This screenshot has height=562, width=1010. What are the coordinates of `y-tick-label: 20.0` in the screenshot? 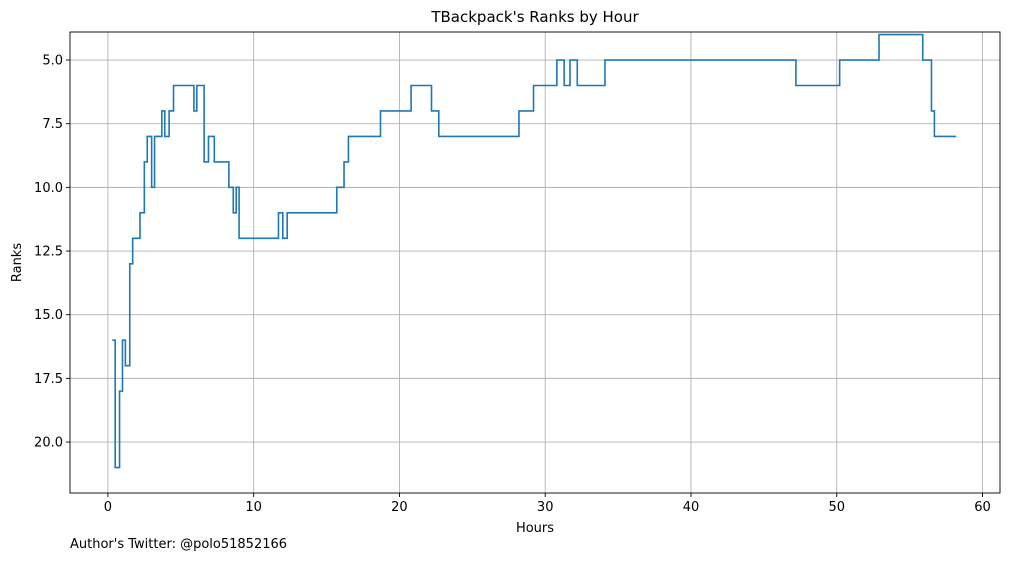 It's located at (48, 443).